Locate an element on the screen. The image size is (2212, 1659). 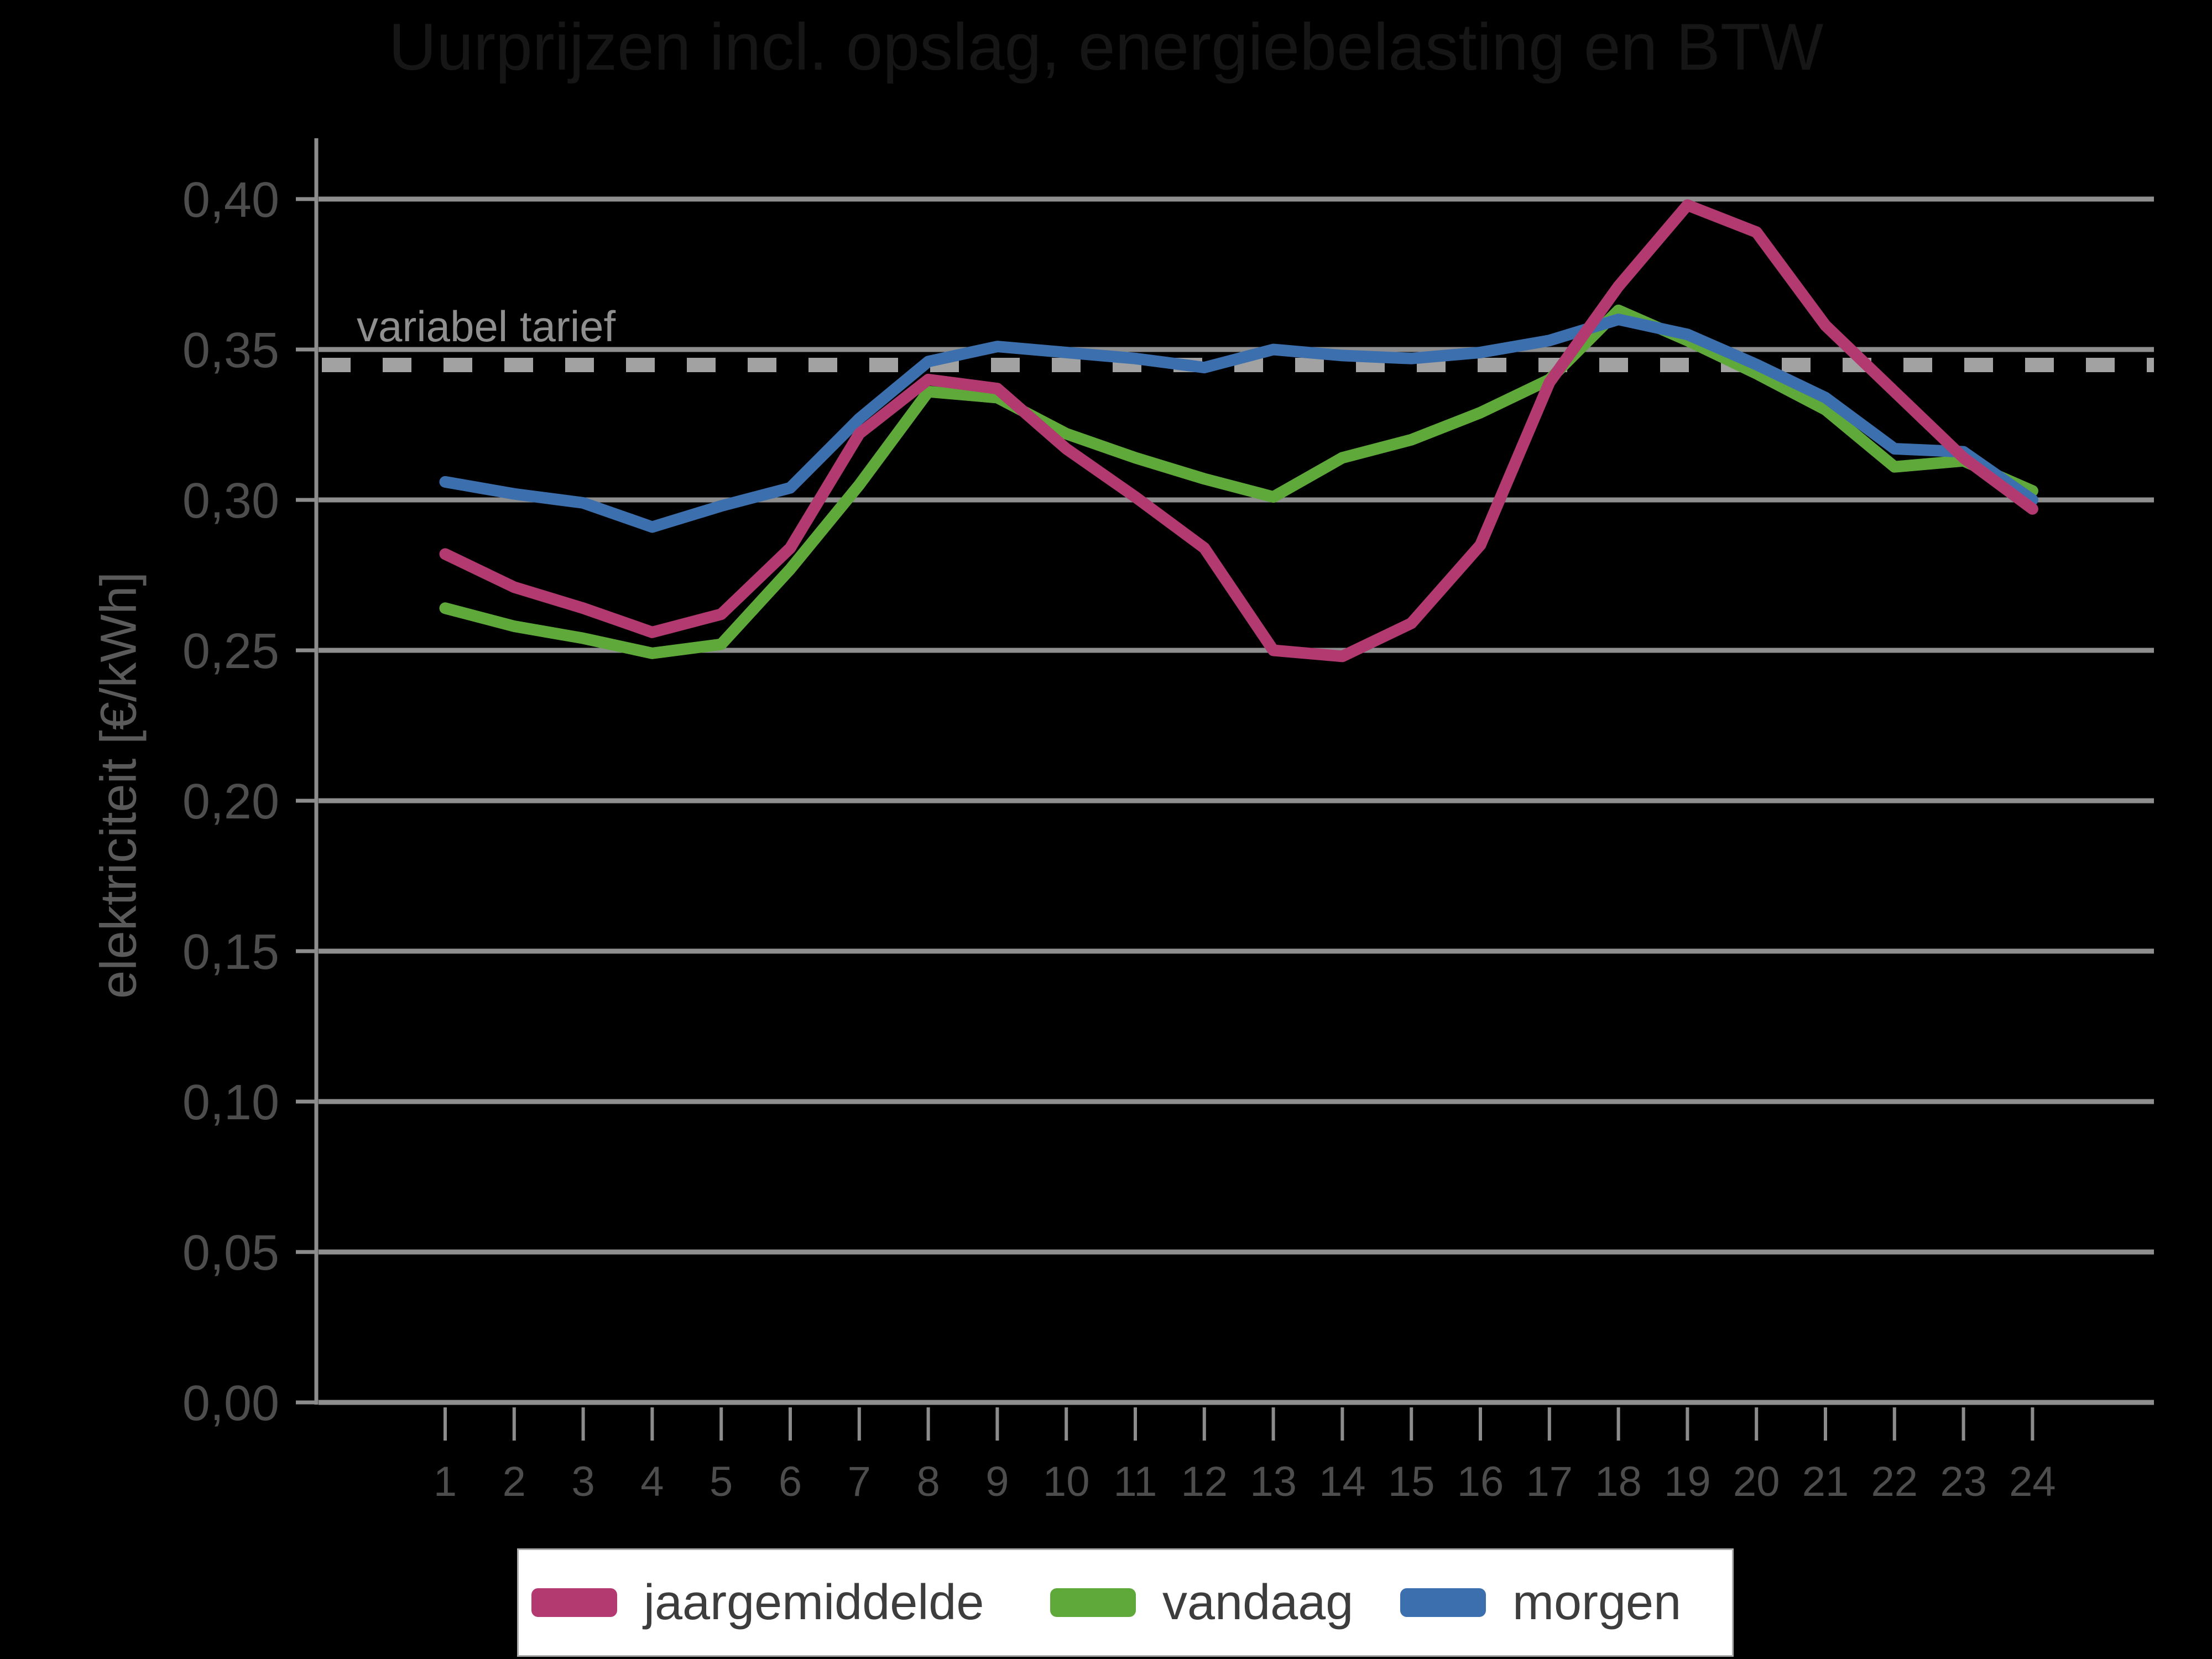
x-tick-label: 9 is located at coordinates (997, 1481).